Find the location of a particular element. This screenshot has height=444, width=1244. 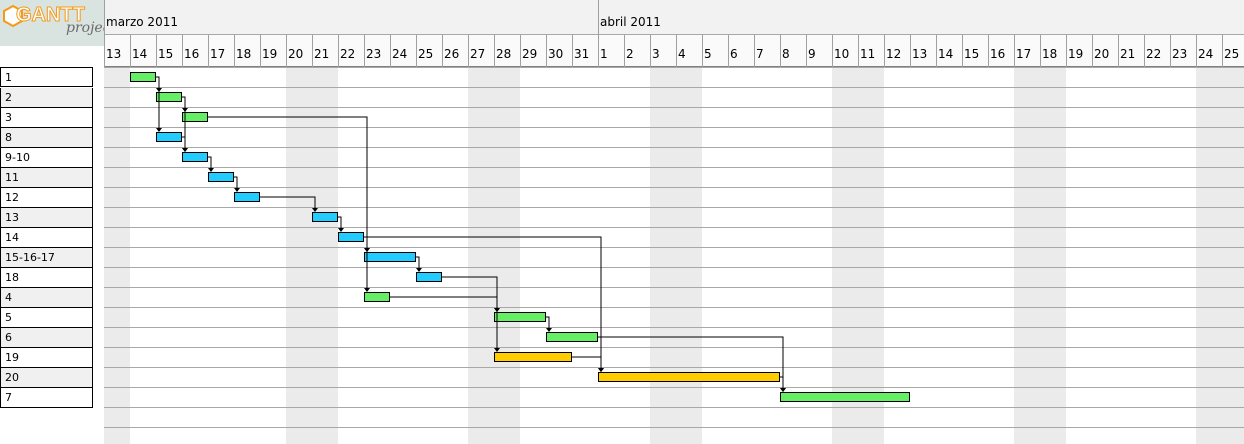

task-row-1: 1 is located at coordinates (46, 77).